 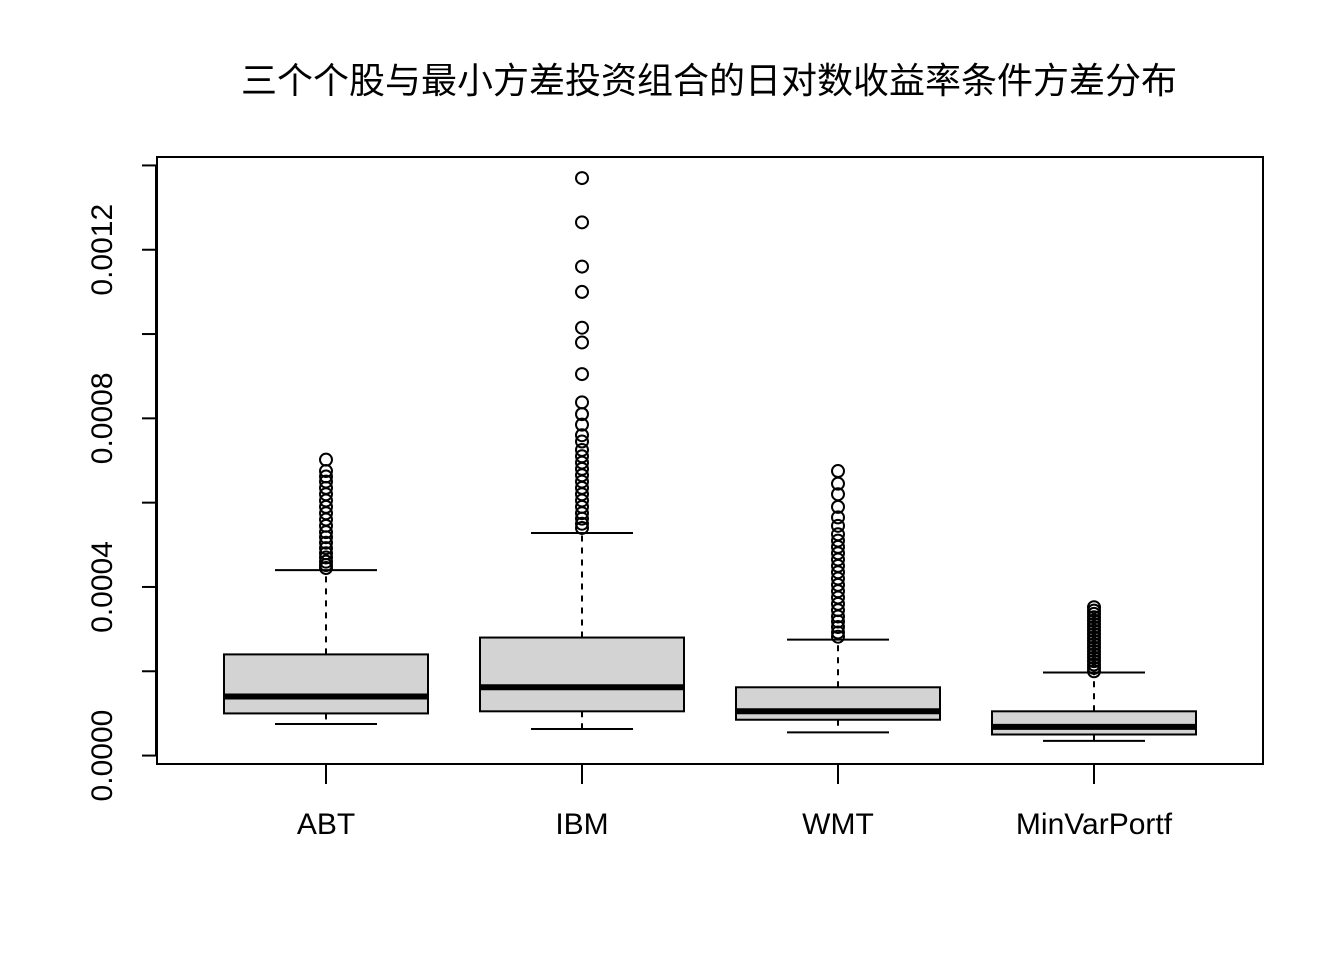 I want to click on chart-title: 三个个股与最小方差投资组合的日对数收益率条件方差分布, so click(x=708, y=81).